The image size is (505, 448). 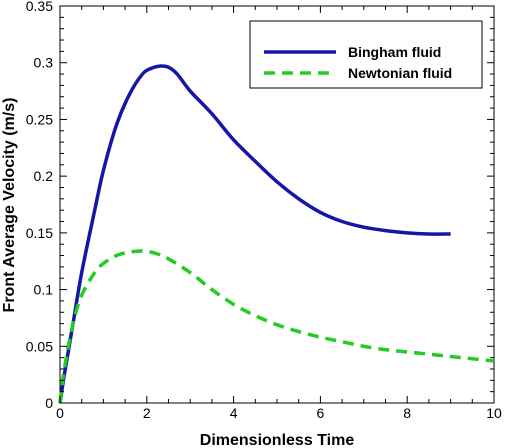 I want to click on y-tick-label: 0.15, so click(x=39, y=233).